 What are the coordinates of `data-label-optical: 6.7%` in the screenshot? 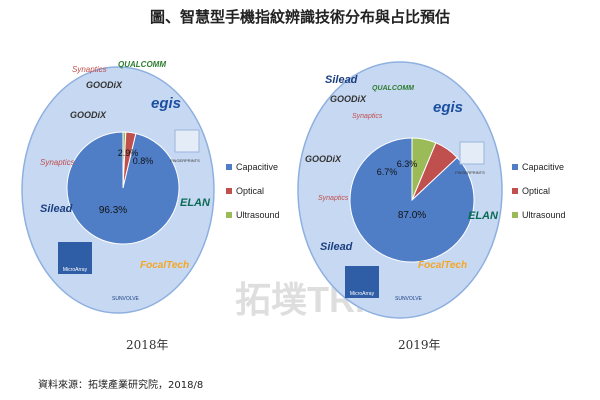 It's located at (387, 172).